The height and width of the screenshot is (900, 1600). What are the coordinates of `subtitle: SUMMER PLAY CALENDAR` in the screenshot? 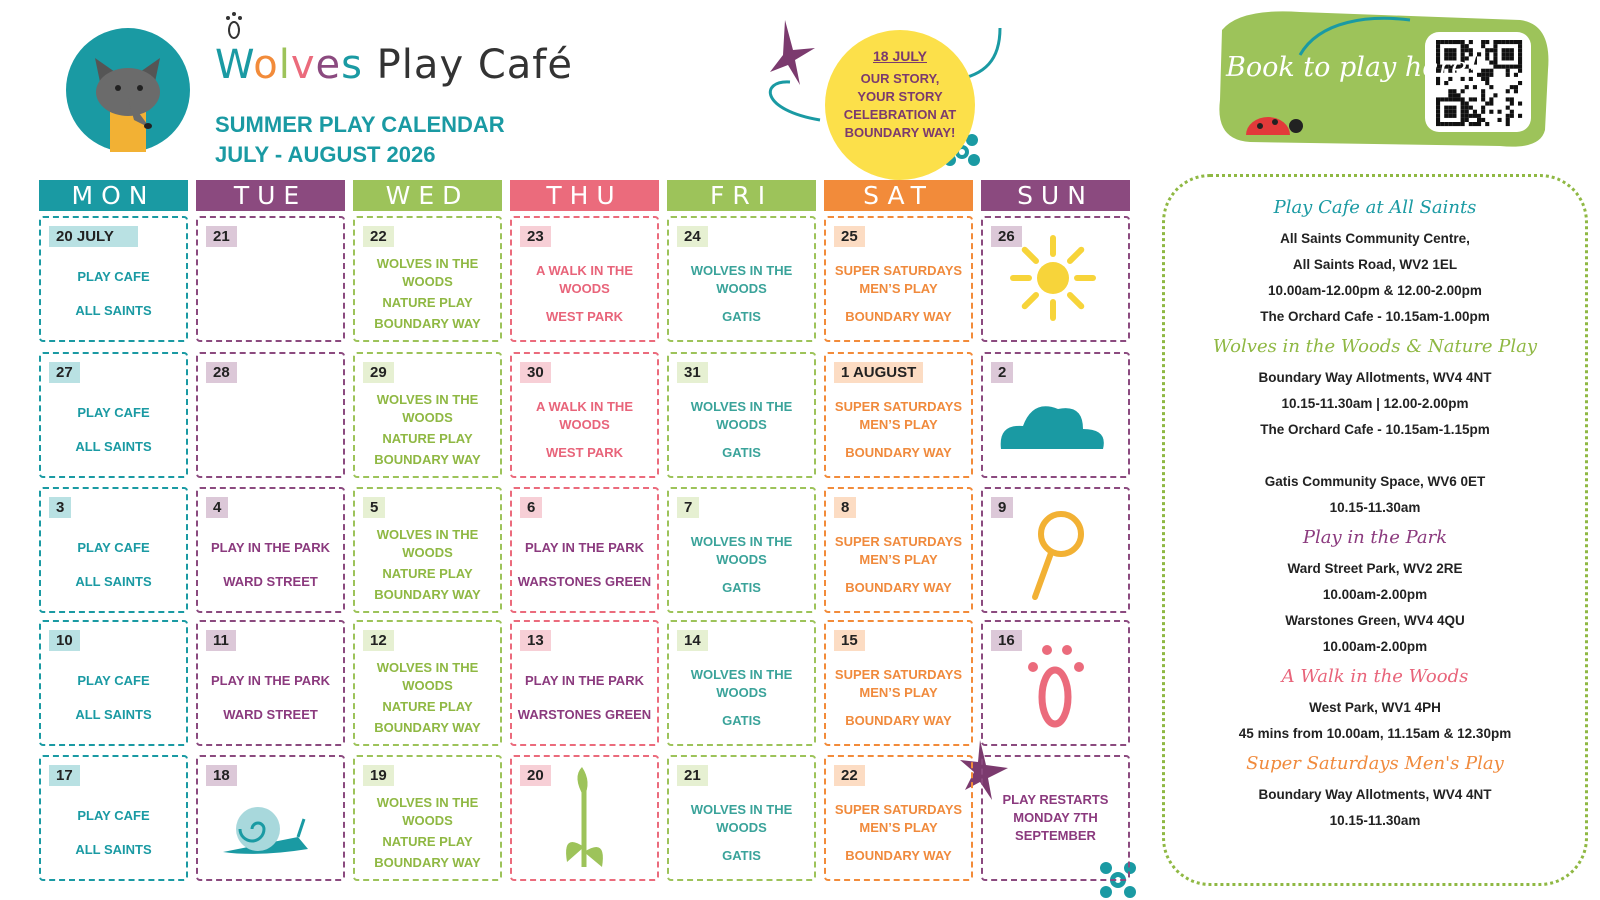 It's located at (360, 124).